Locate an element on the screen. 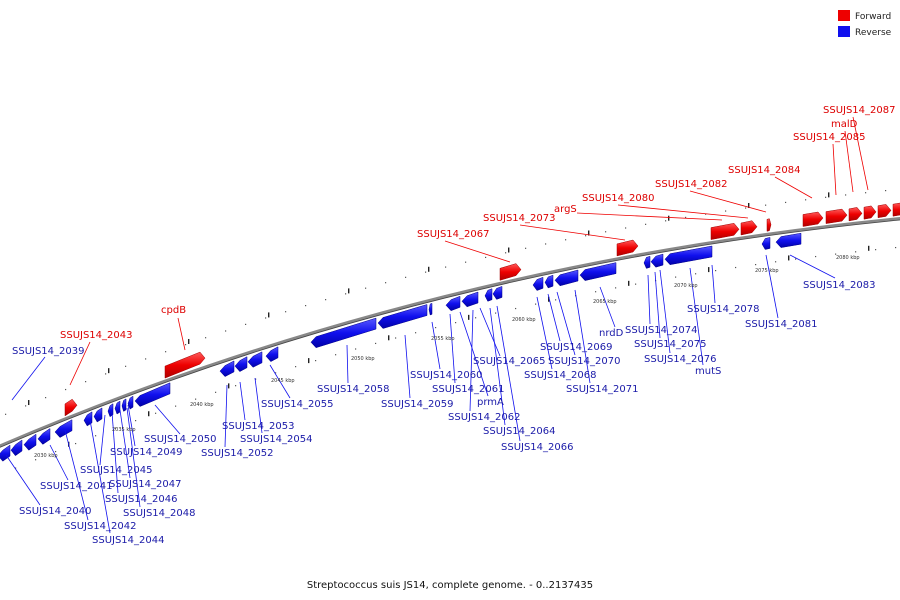 The image size is (900, 600). gene-label-reverse: SSUJS14_2041 is located at coordinates (76, 486).